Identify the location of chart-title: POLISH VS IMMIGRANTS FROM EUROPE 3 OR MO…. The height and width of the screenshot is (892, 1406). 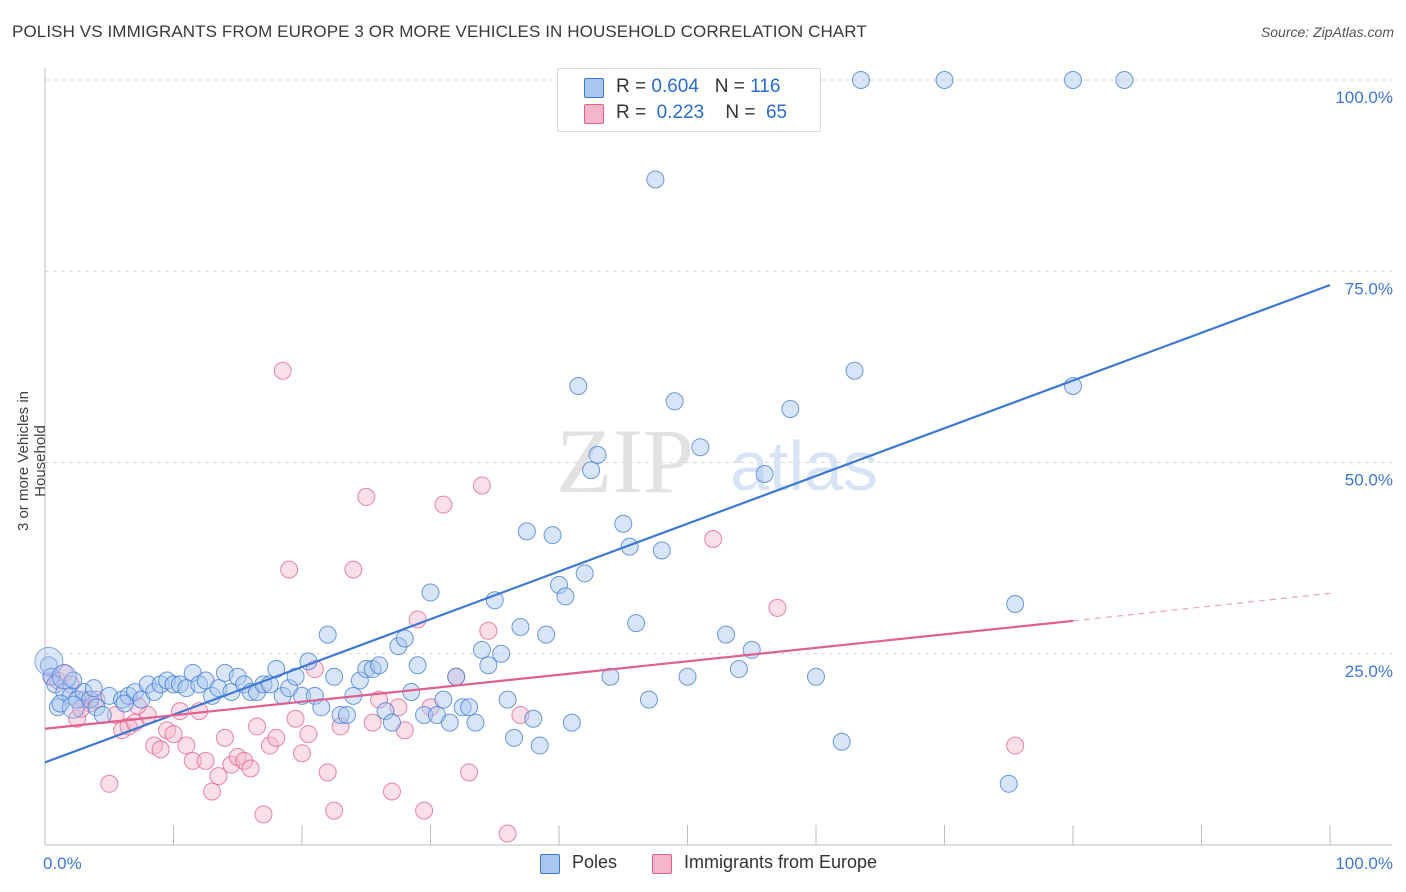
(439, 31).